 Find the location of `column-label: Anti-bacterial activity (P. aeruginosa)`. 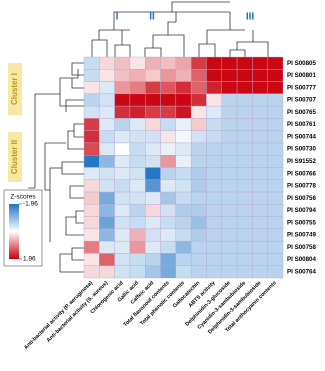

column-label: Anti-bacterial activity (P. aeruginosa) is located at coordinates (58, 315).